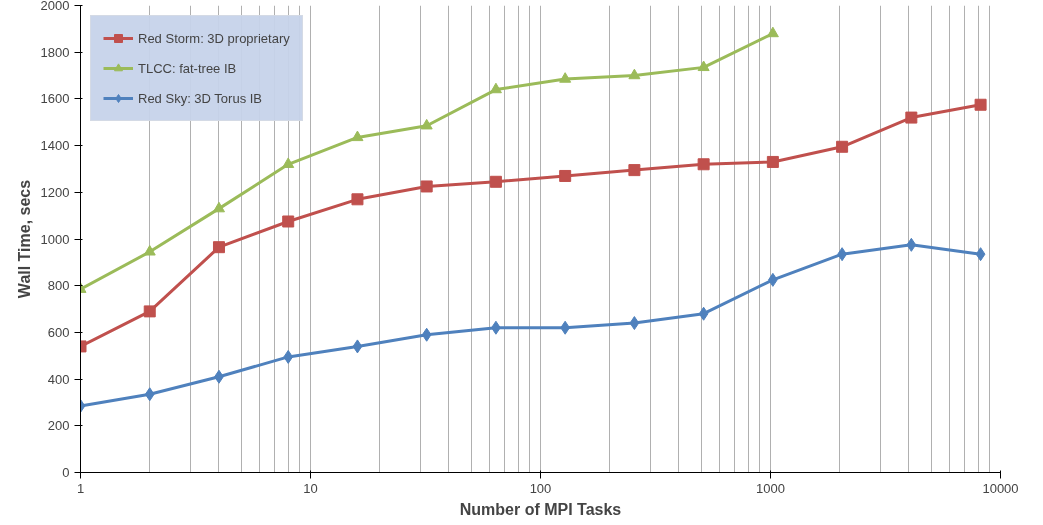 The height and width of the screenshot is (525, 1043). Describe the element at coordinates (540, 488) in the screenshot. I see `x-tick-label: 100` at that location.